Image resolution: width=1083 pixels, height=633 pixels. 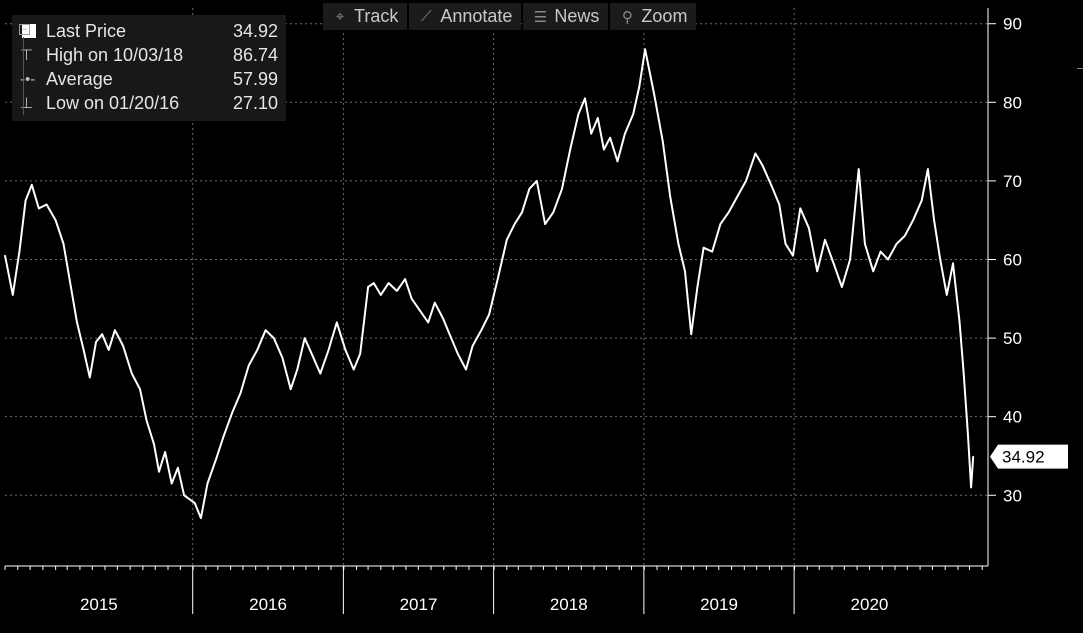 I want to click on legend-low-label: Low on 01/20/16, so click(x=113, y=102).